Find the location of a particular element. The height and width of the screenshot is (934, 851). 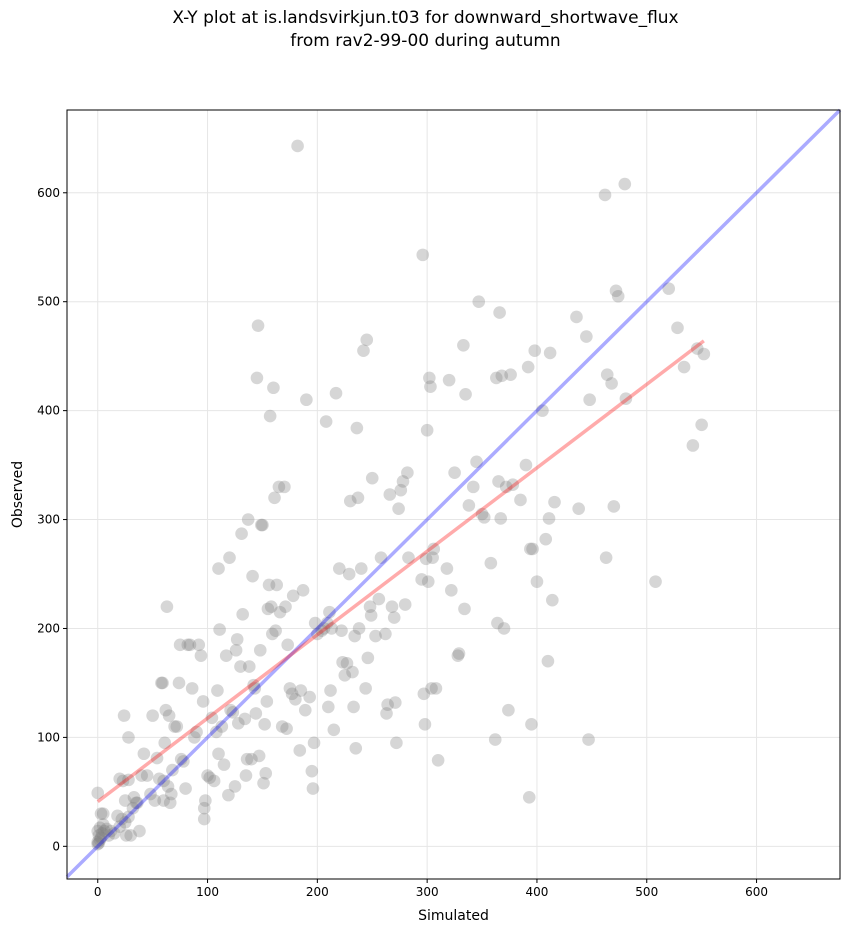

x-tick-label: 200 is located at coordinates (317, 892).